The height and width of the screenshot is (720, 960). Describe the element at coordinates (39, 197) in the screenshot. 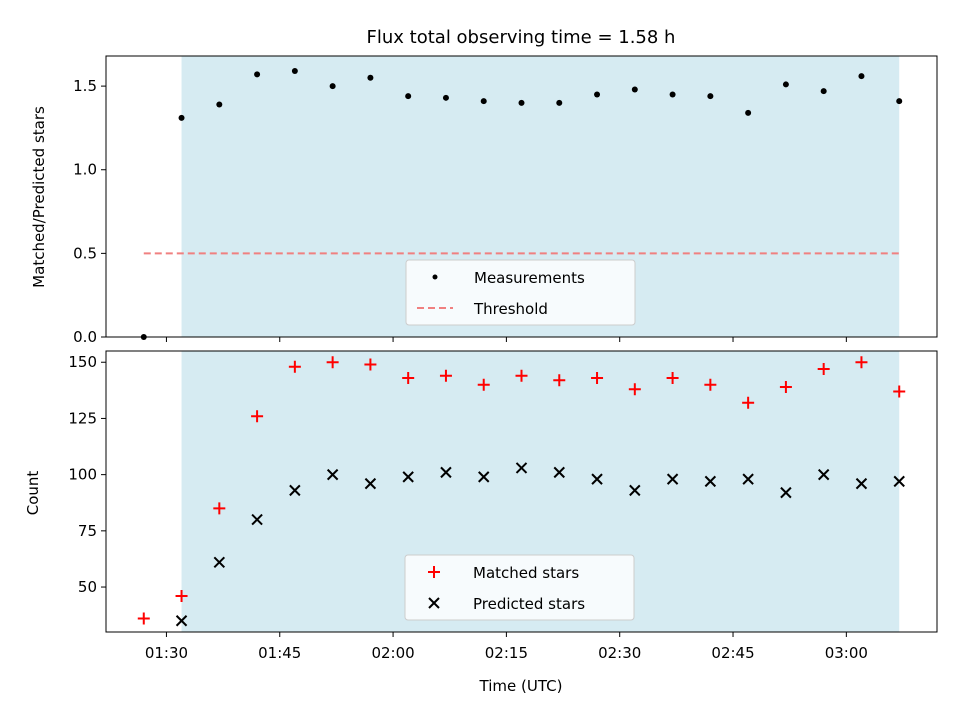

I see `top-y-axis-label: Matched/Predicted stars` at that location.